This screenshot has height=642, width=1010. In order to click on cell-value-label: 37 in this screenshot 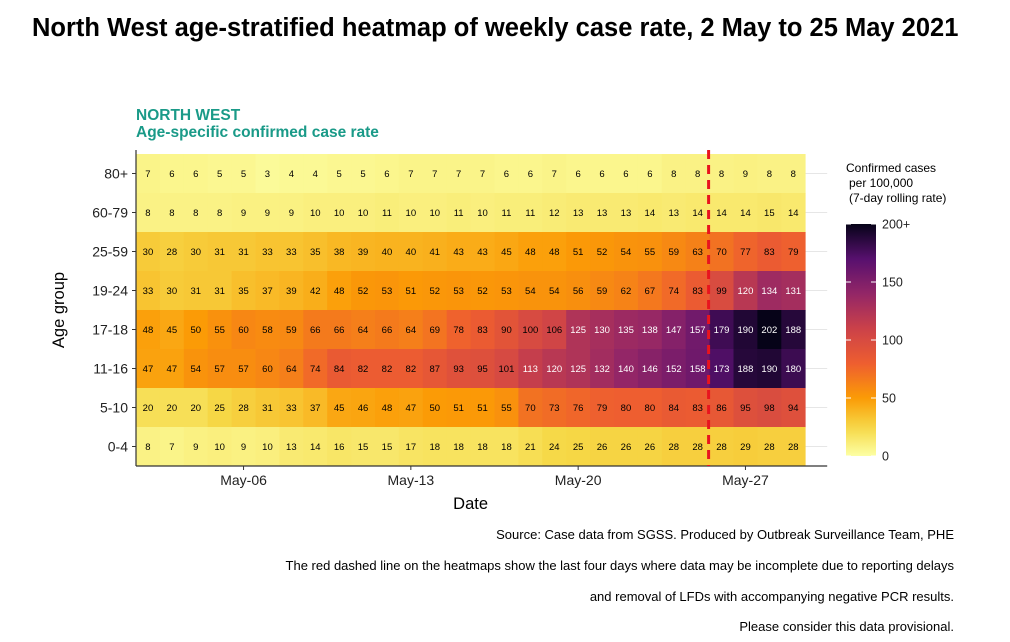, I will do `click(315, 408)`.